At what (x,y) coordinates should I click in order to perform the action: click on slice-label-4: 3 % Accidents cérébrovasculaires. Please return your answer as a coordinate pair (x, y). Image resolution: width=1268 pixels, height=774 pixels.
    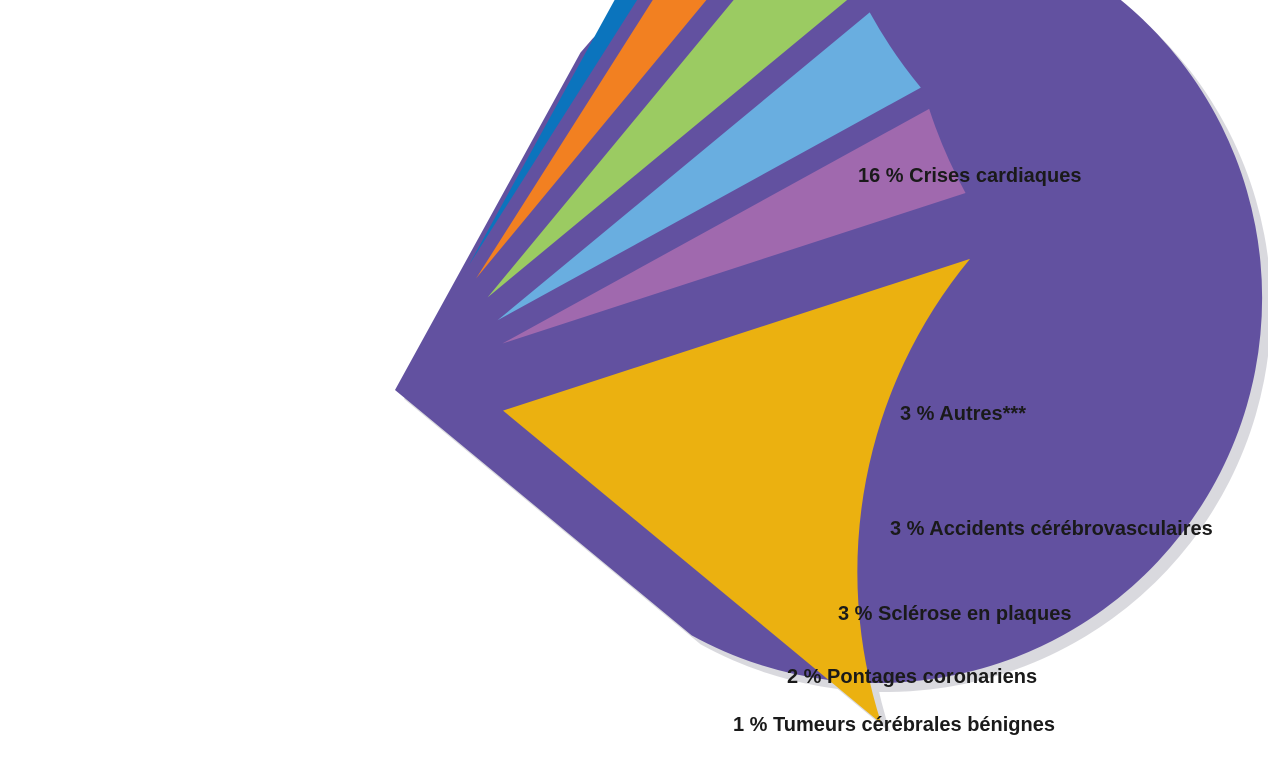
    Looking at the image, I should click on (1051, 529).